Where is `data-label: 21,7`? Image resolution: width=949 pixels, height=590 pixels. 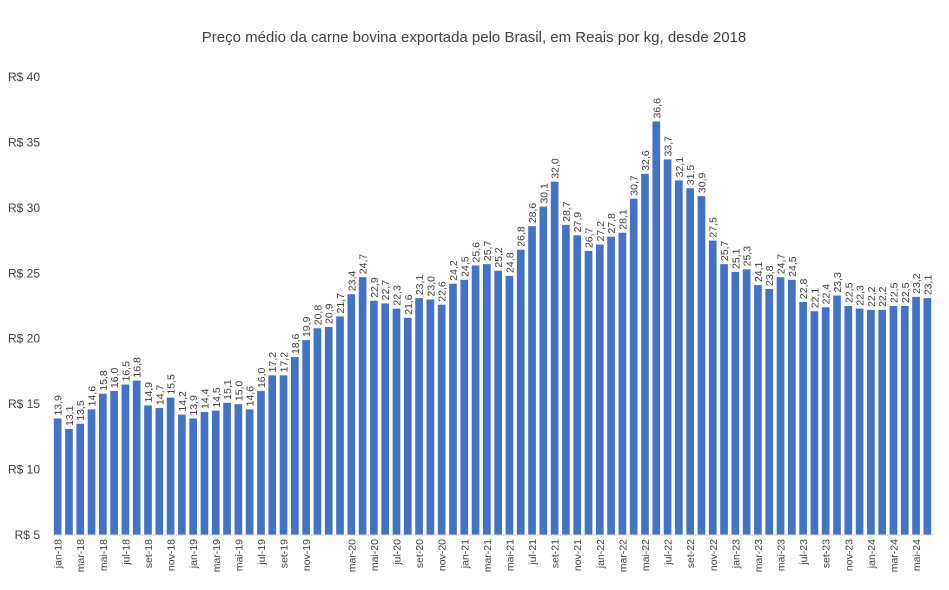 data-label: 21,7 is located at coordinates (341, 303).